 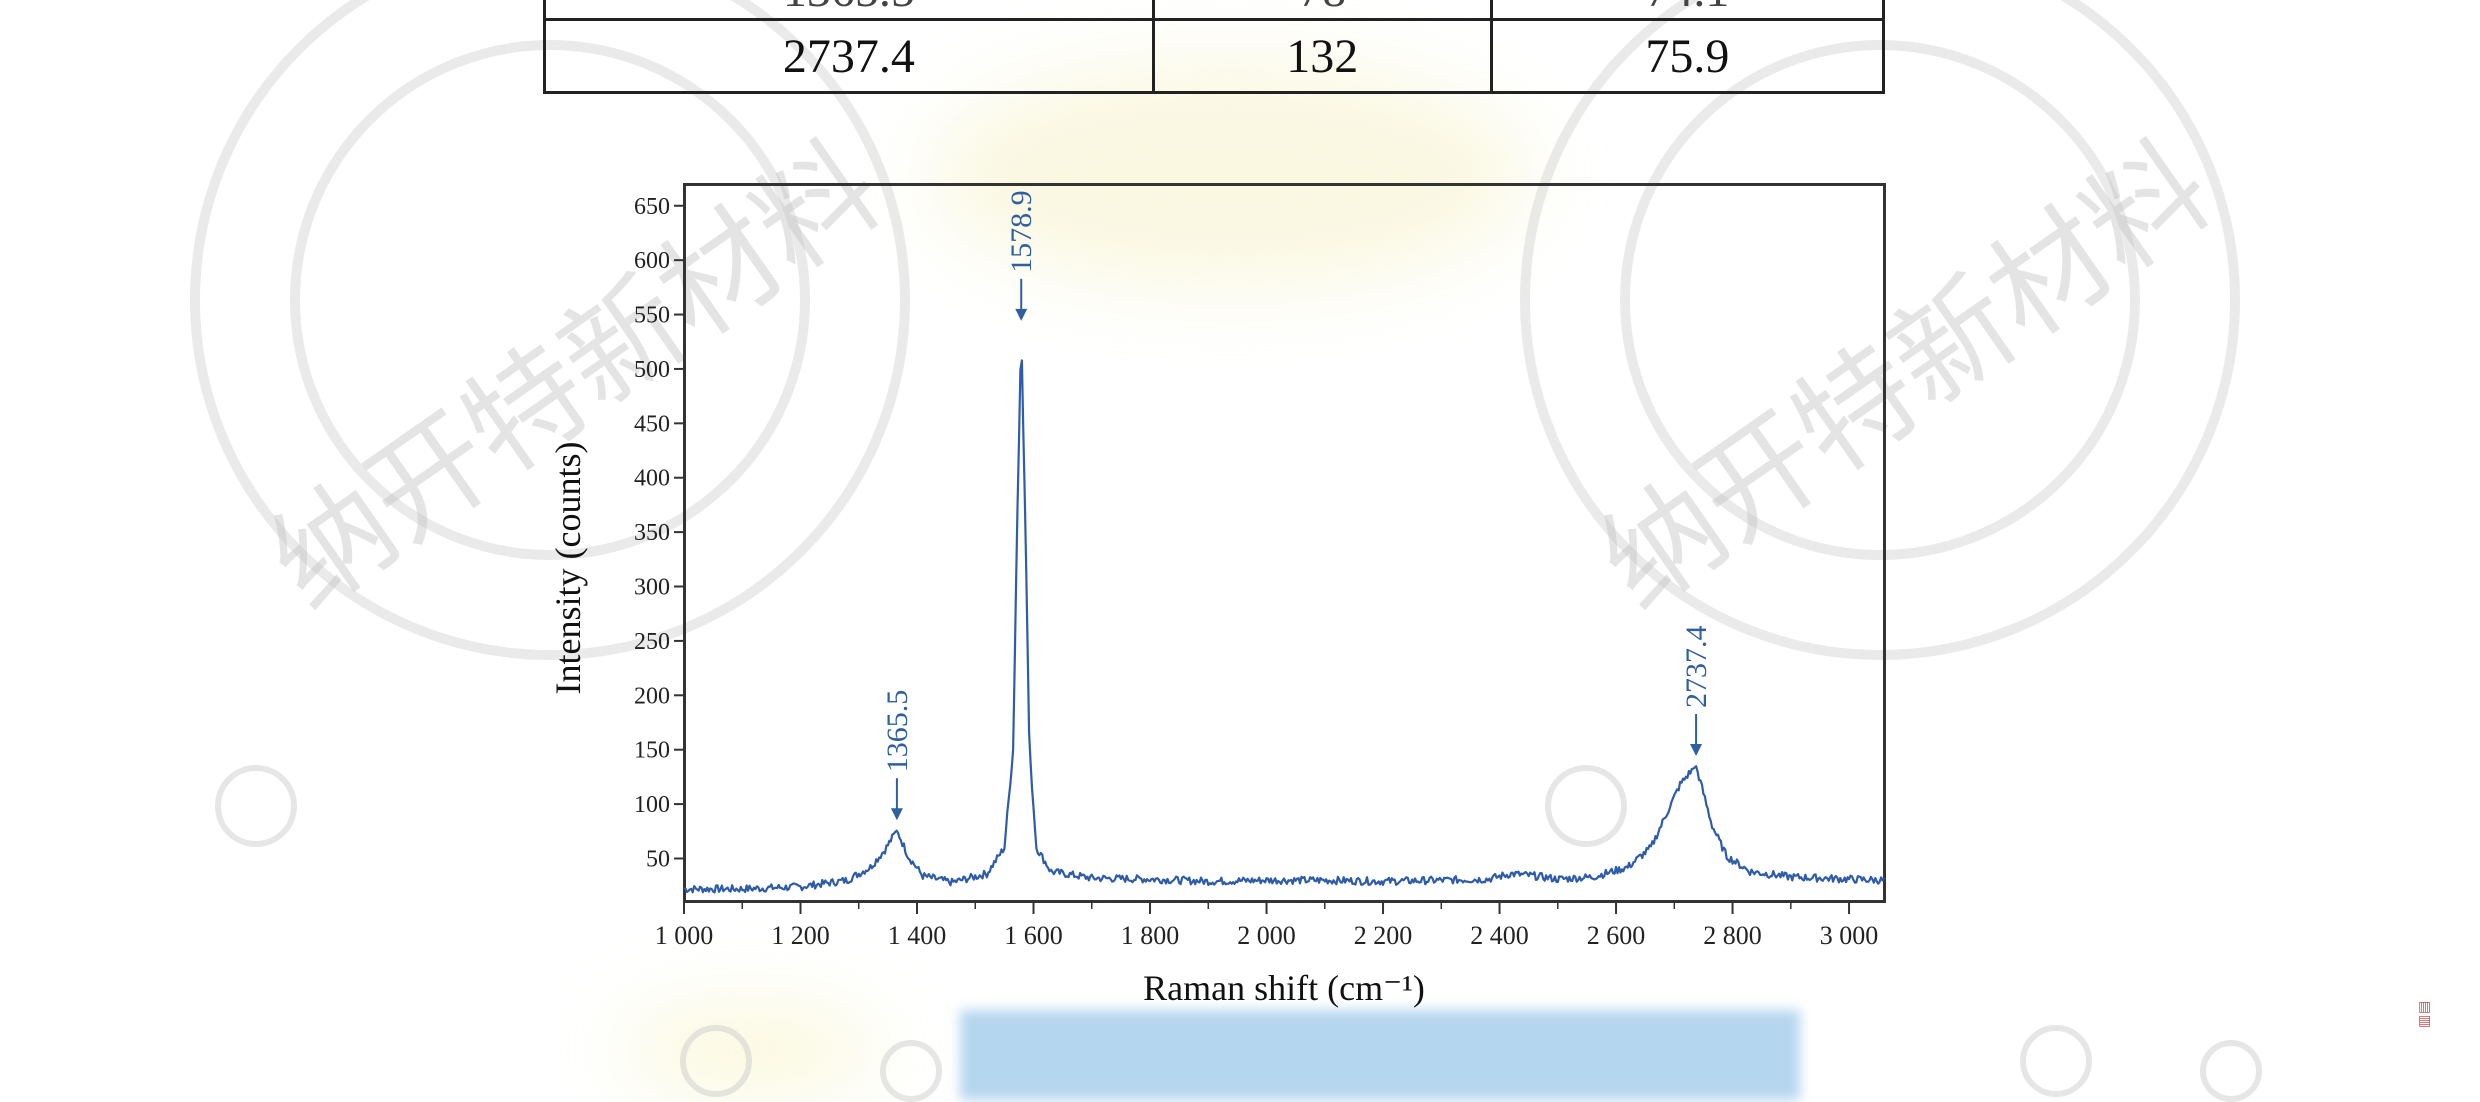 What do you see at coordinates (917, 935) in the screenshot?
I see `x-tick-label: 1 400` at bounding box center [917, 935].